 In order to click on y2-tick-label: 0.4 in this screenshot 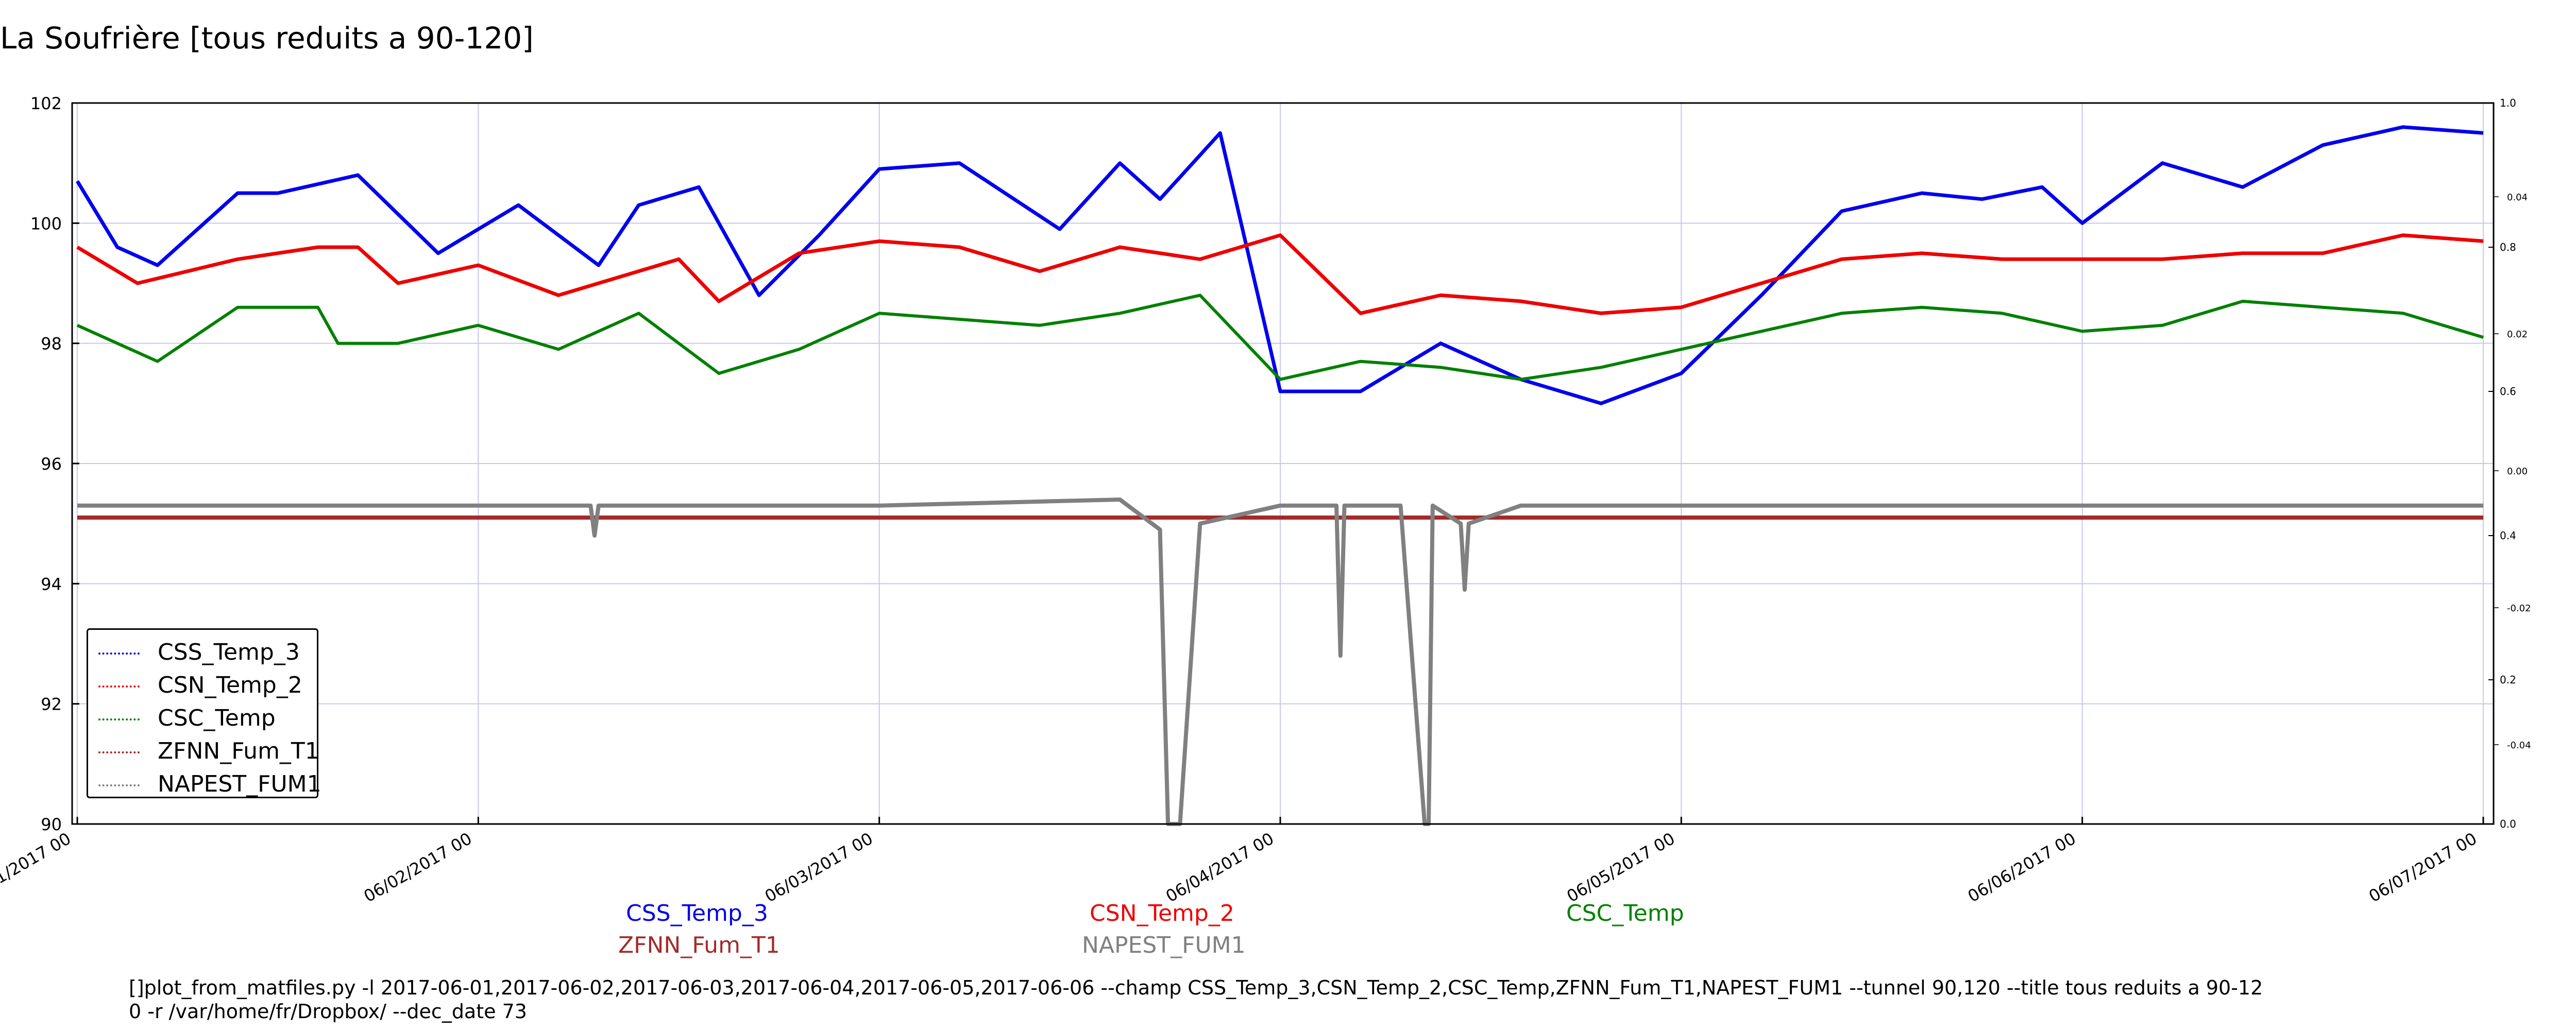, I will do `click(2508, 535)`.